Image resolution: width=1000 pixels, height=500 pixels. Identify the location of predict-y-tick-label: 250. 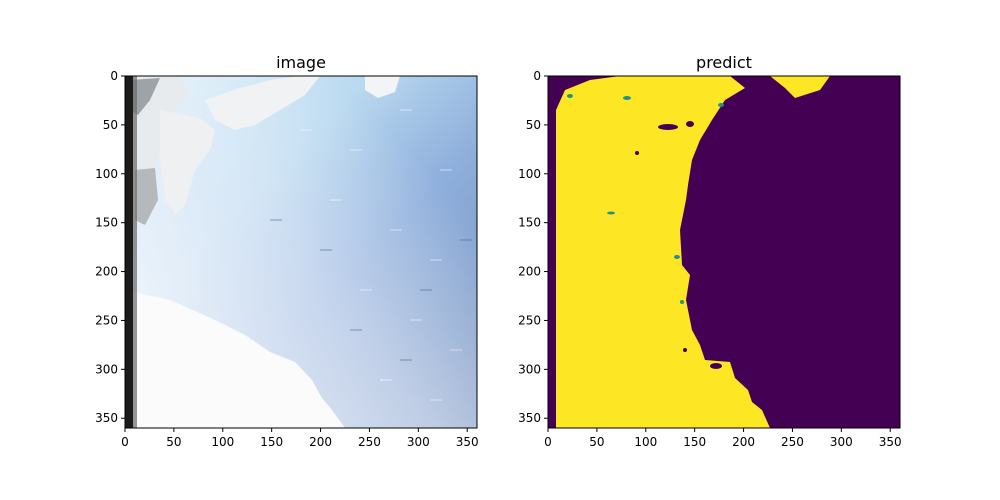
(529, 320).